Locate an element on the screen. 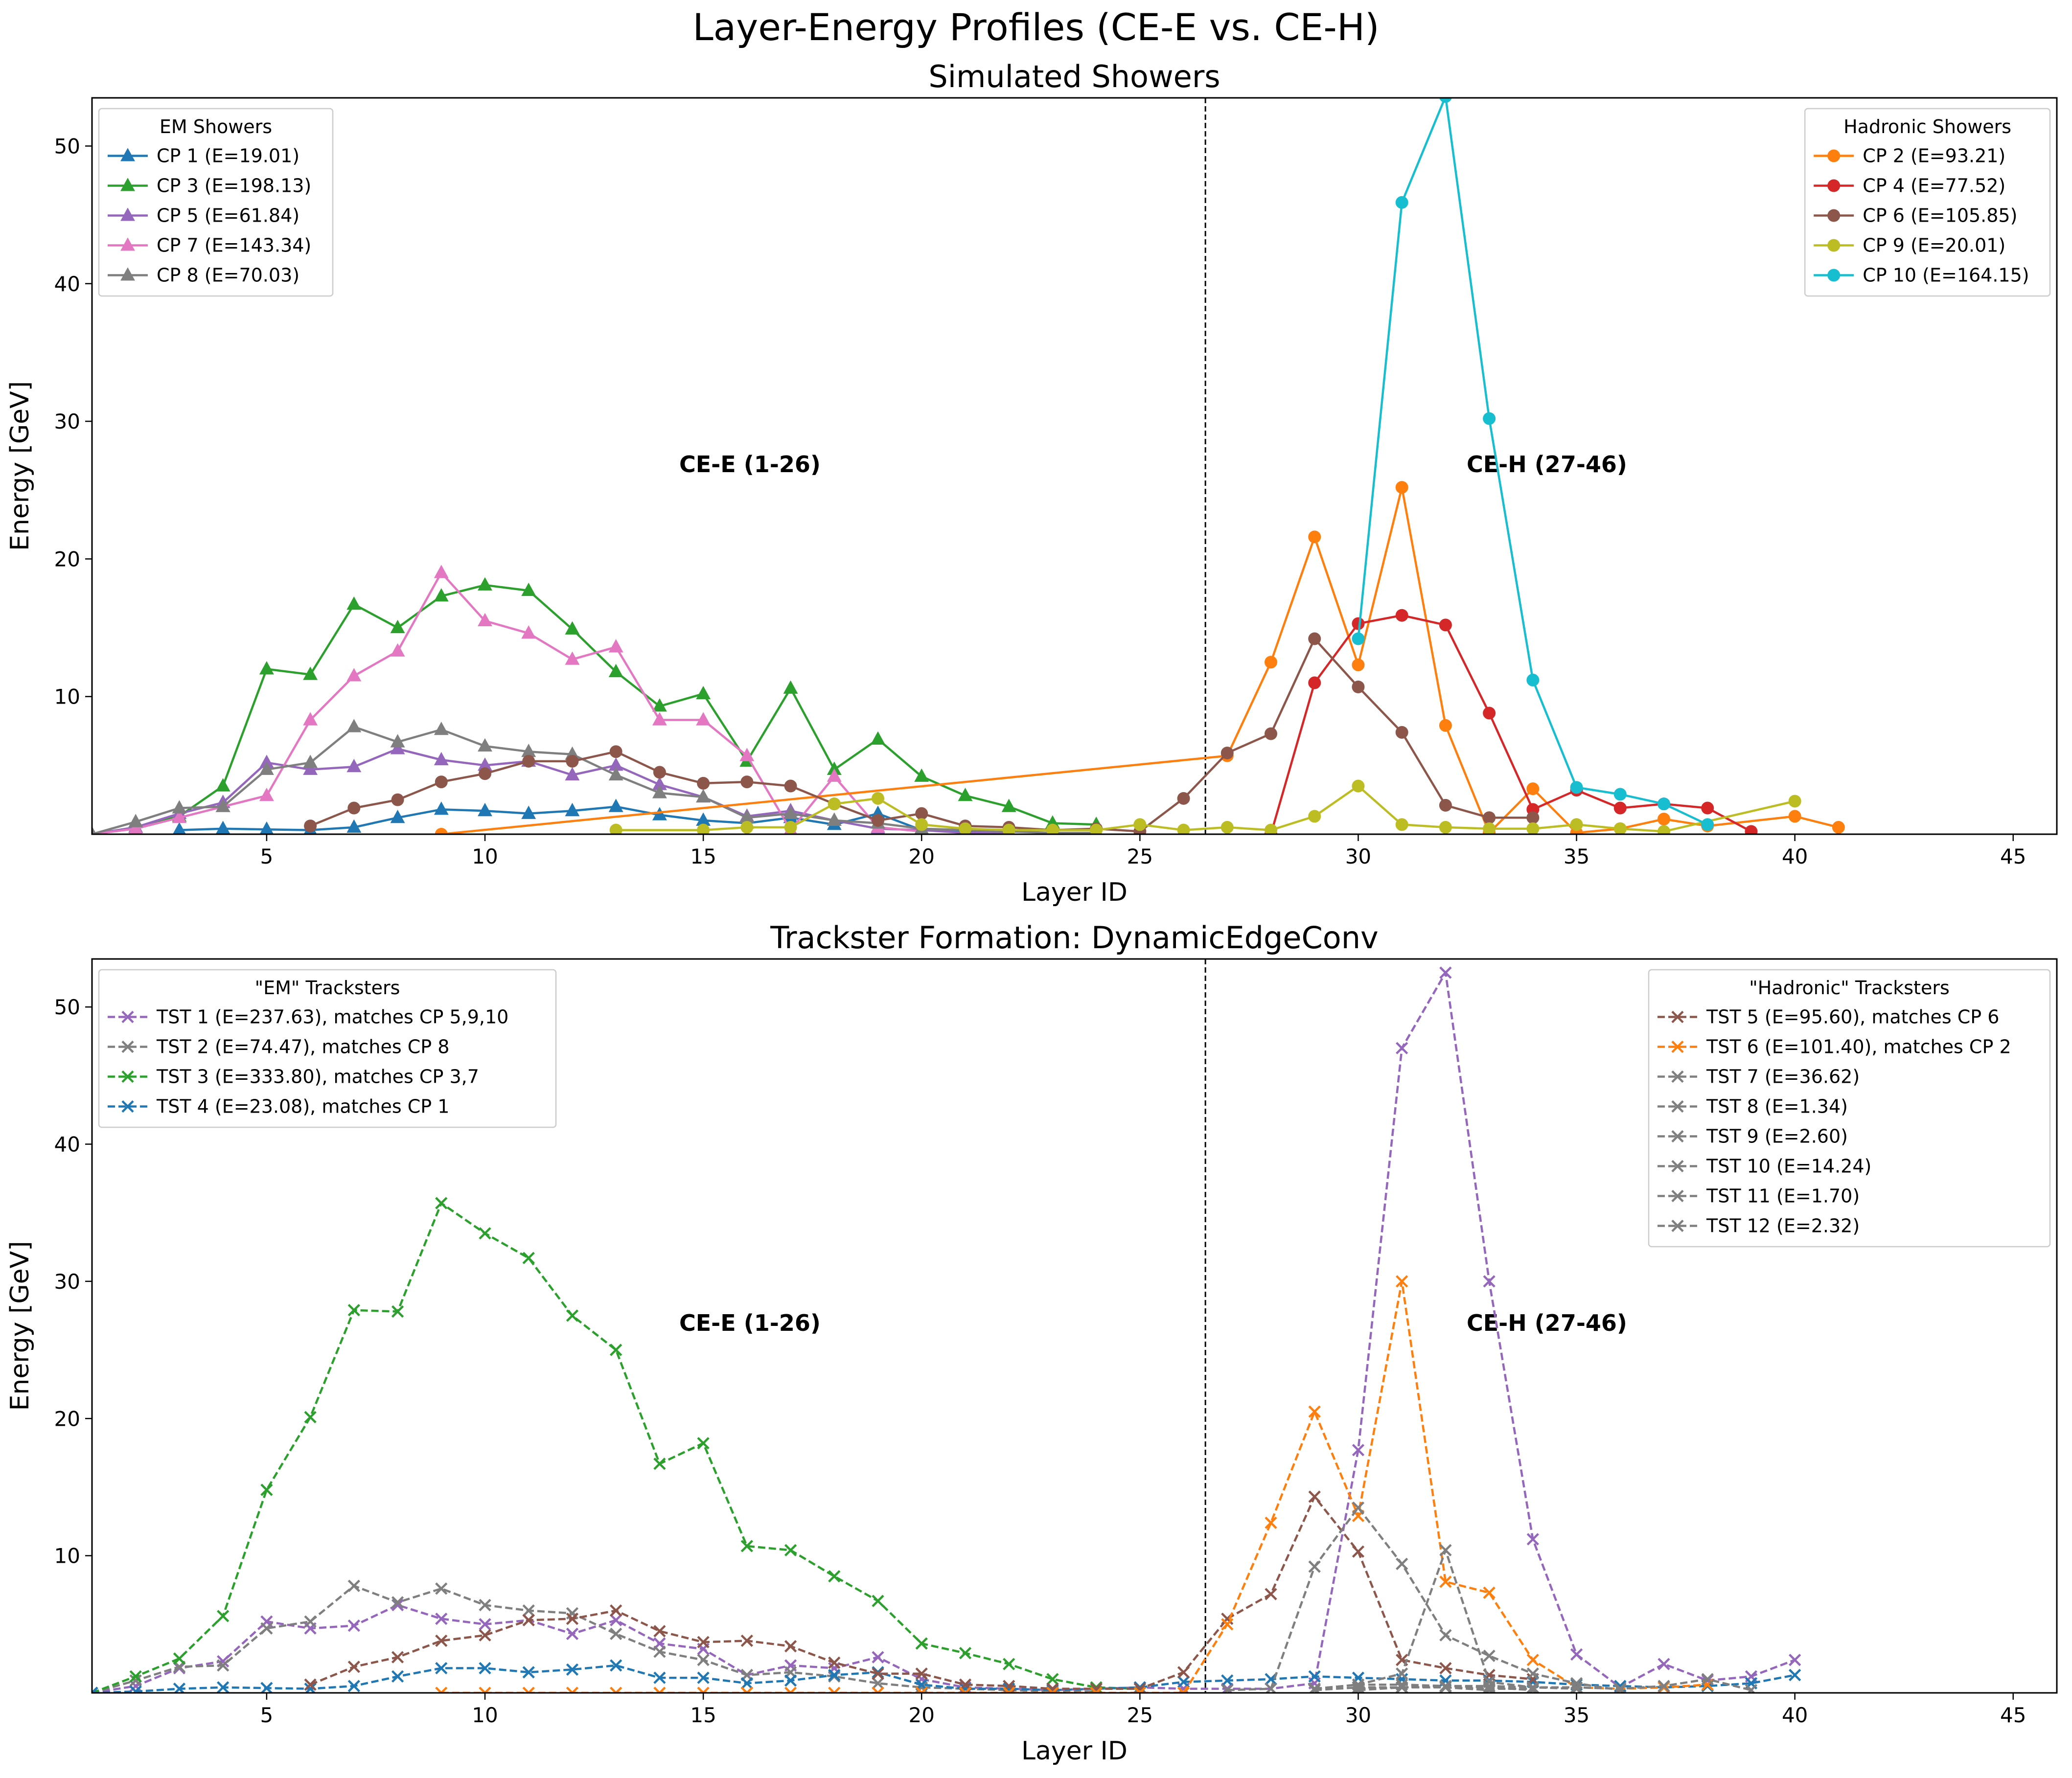  legend-box is located at coordinates (1849, 1108).